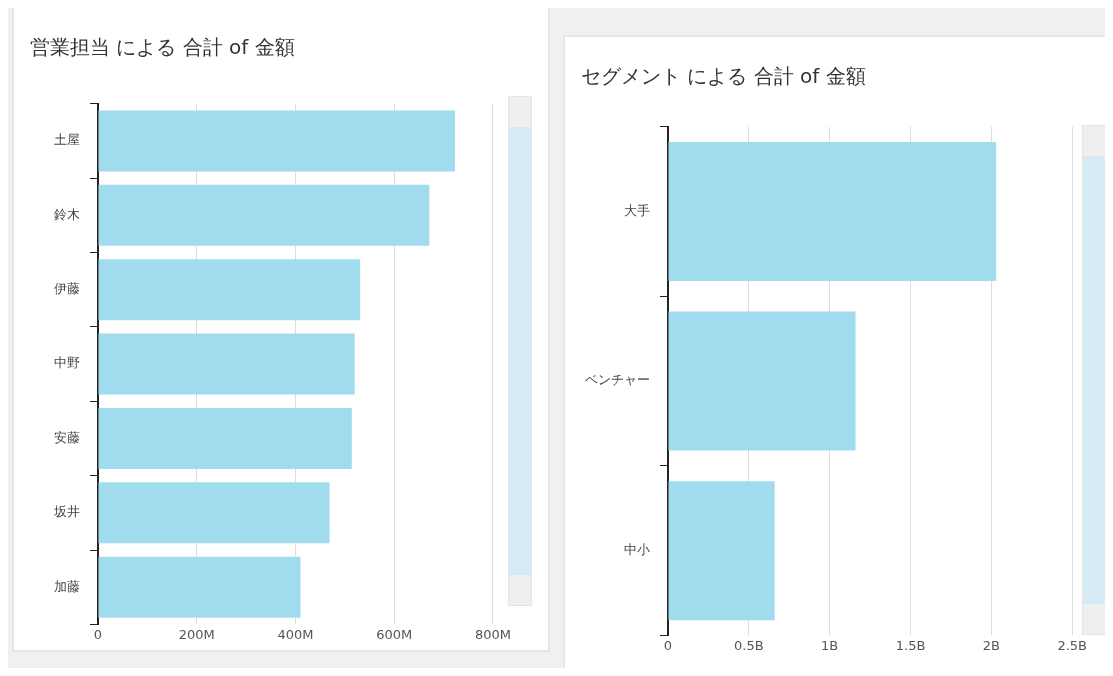 This screenshot has height=676, width=1113. I want to click on x-tick-label: 1B, so click(830, 645).